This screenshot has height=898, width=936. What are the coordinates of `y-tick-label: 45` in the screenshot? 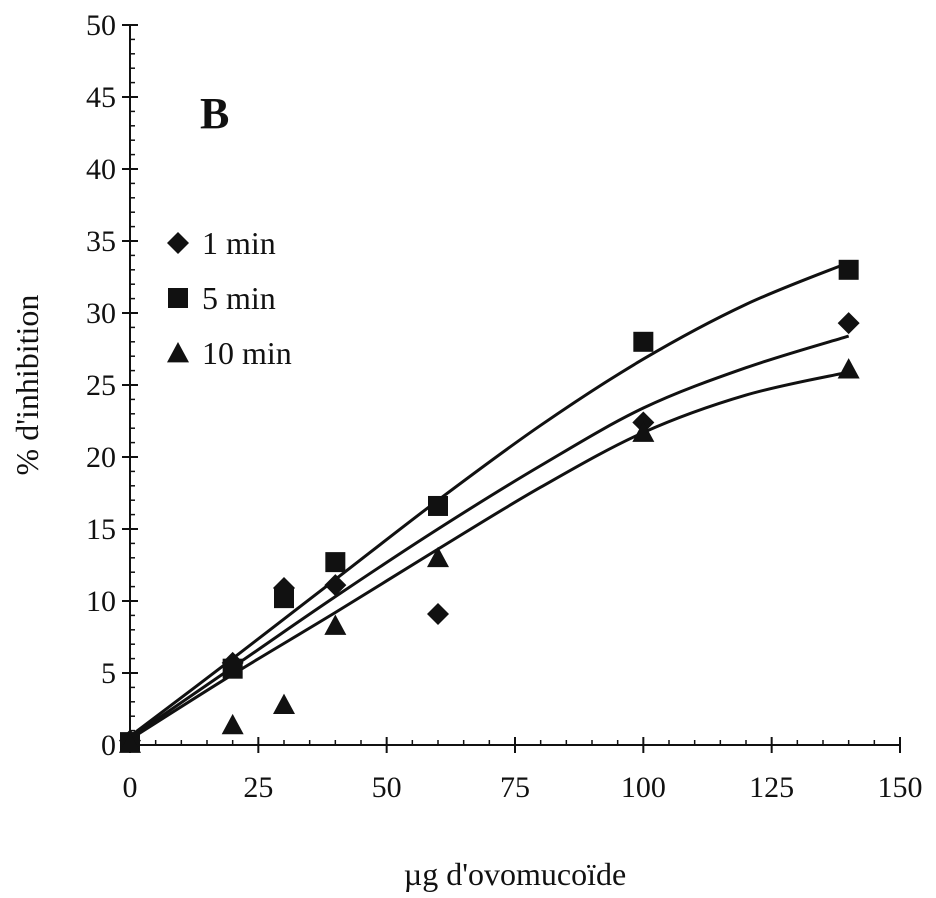 It's located at (101, 97).